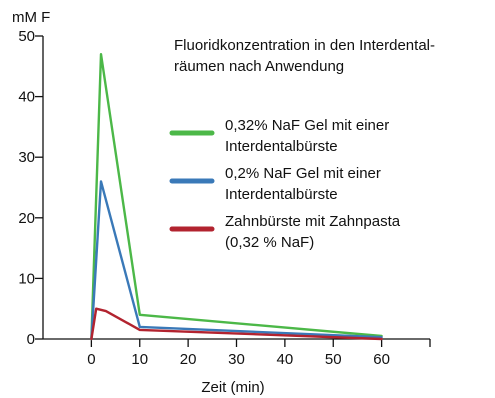 This screenshot has width=495, height=398. I want to click on chart-title-line: räumen nach Anwendung, so click(259, 66).